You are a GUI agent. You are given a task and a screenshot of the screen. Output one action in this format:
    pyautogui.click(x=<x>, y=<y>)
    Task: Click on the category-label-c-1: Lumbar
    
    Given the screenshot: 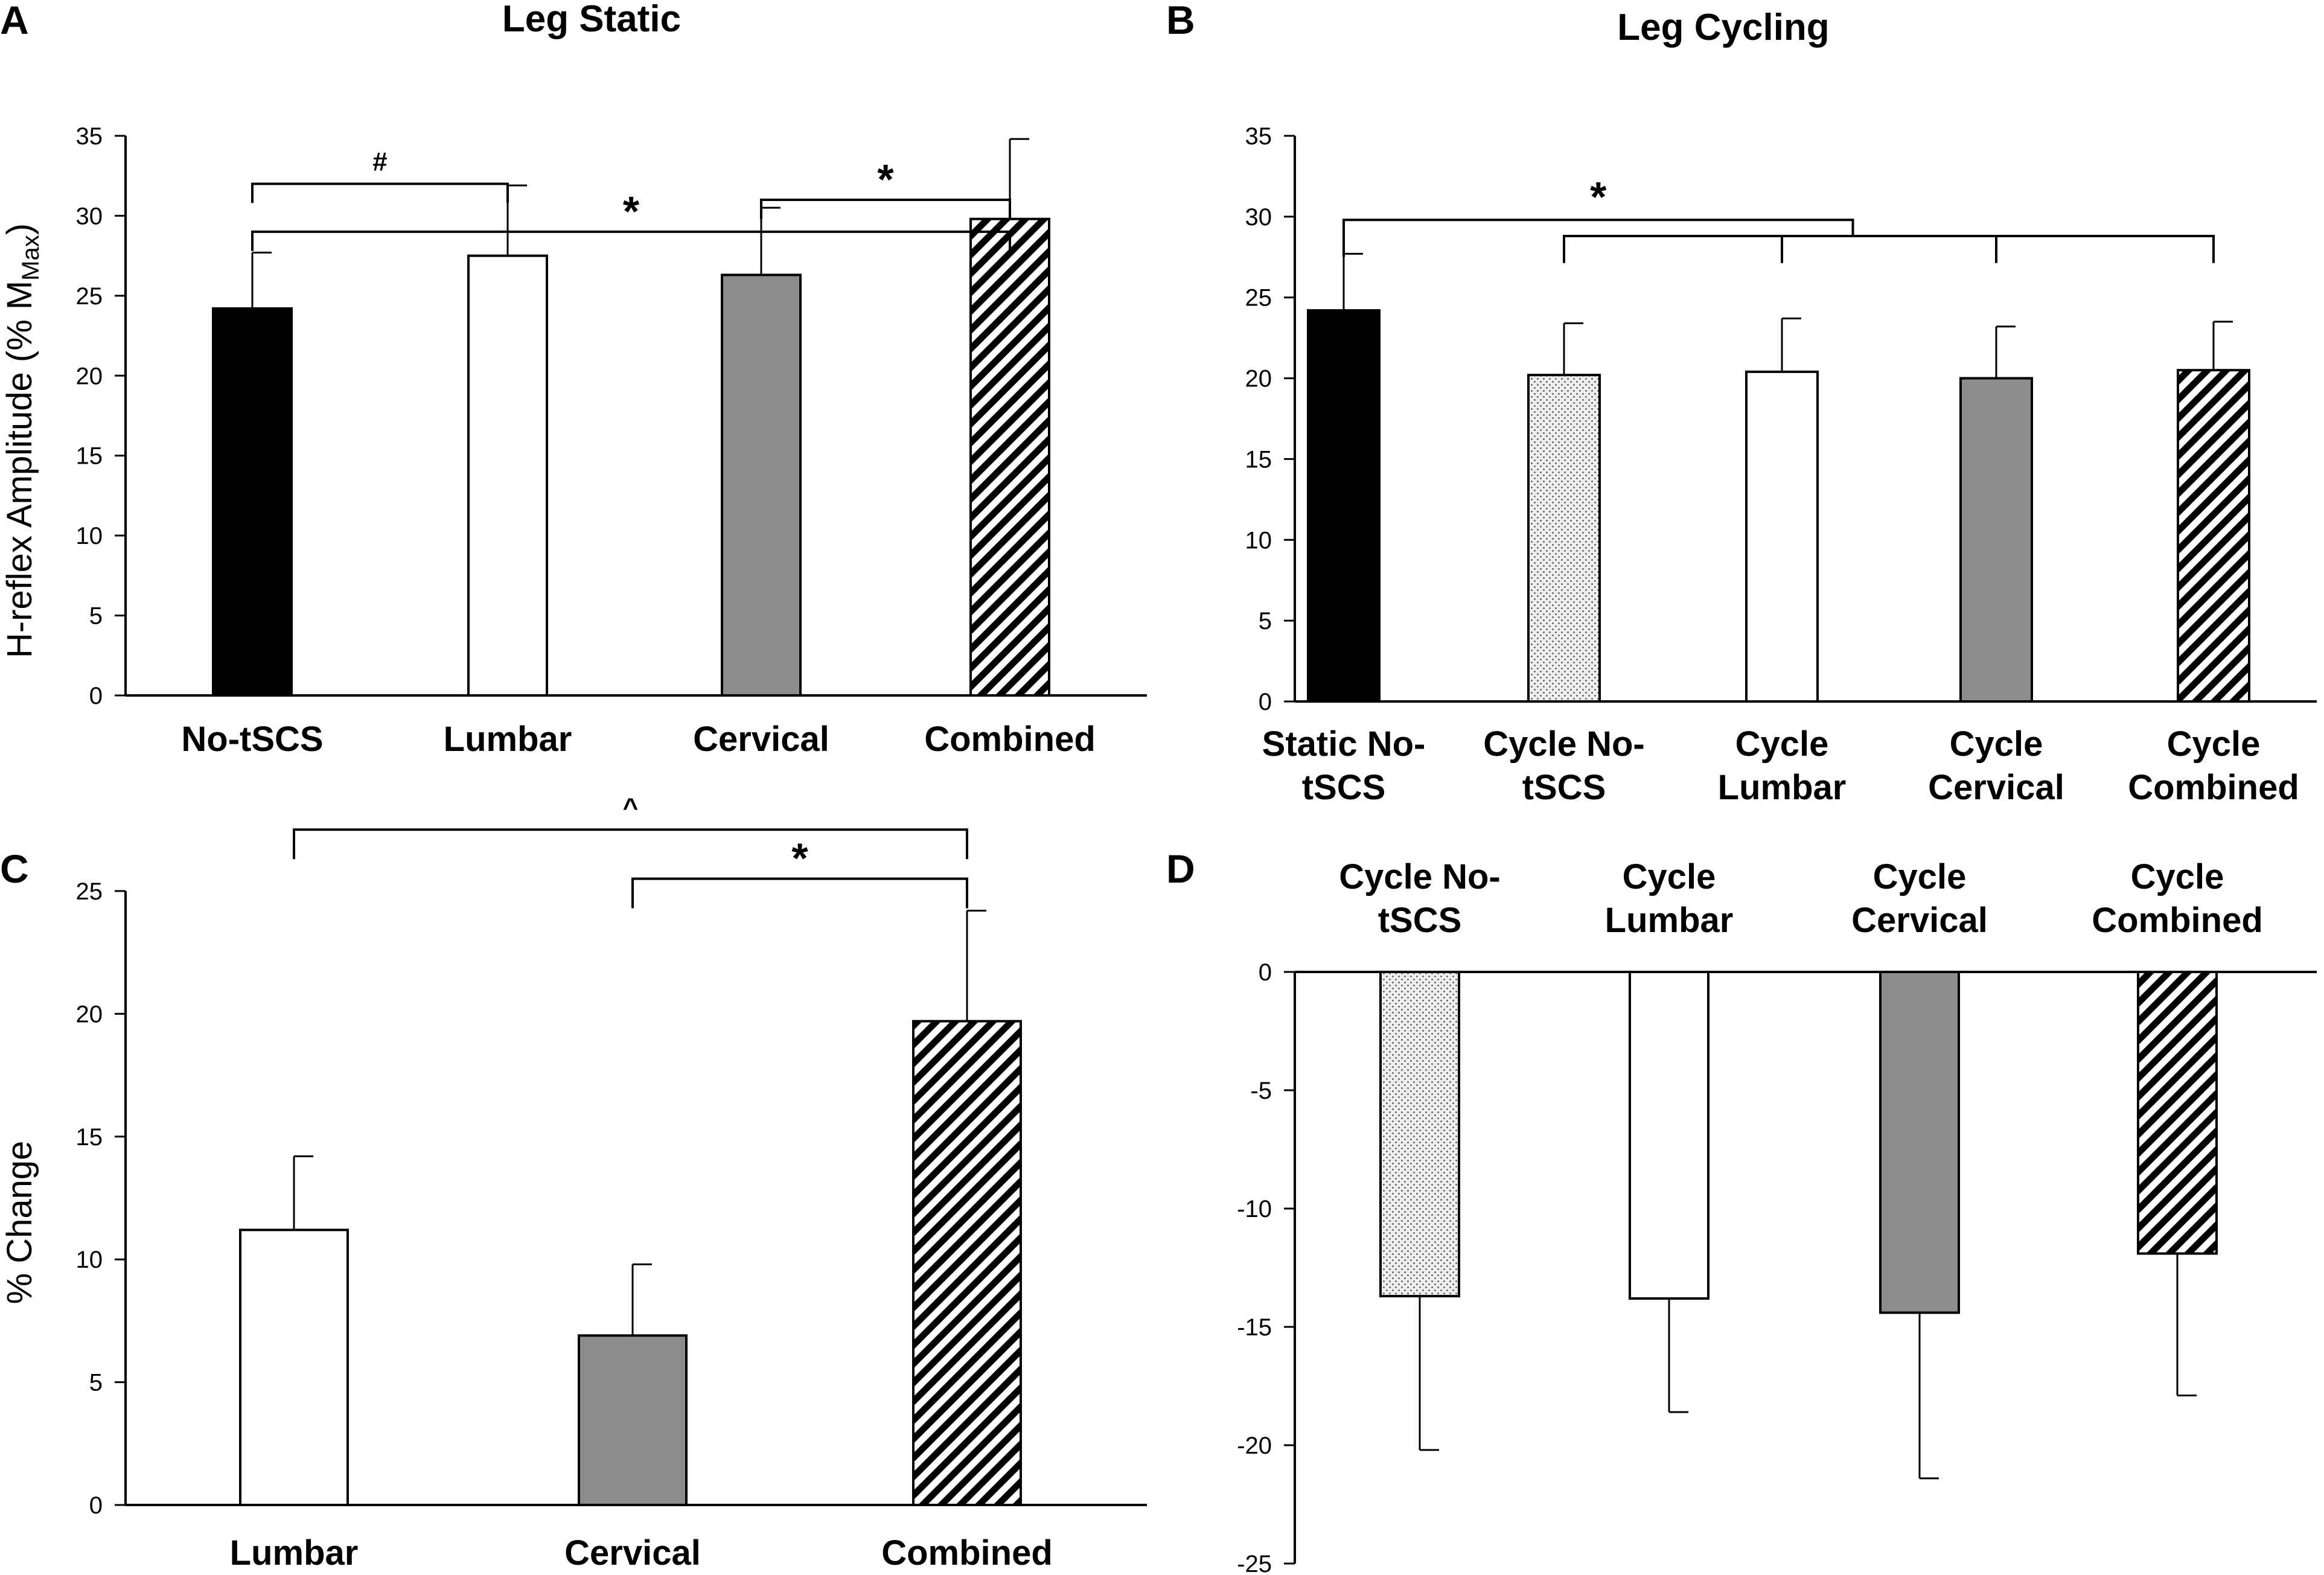 What is the action you would take?
    pyautogui.click(x=294, y=1553)
    